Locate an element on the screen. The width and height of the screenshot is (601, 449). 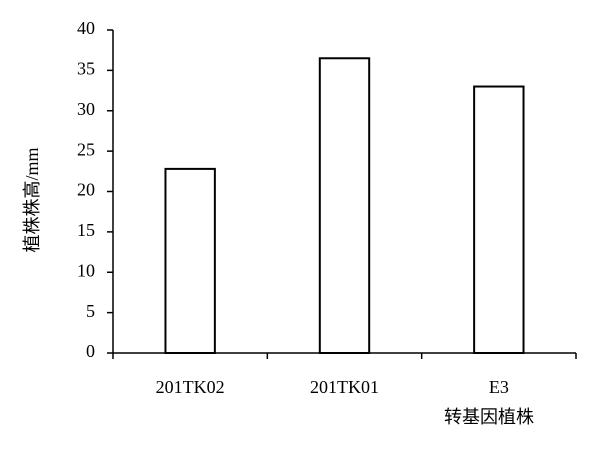
y-tick-label: 5 is located at coordinates (90, 311).